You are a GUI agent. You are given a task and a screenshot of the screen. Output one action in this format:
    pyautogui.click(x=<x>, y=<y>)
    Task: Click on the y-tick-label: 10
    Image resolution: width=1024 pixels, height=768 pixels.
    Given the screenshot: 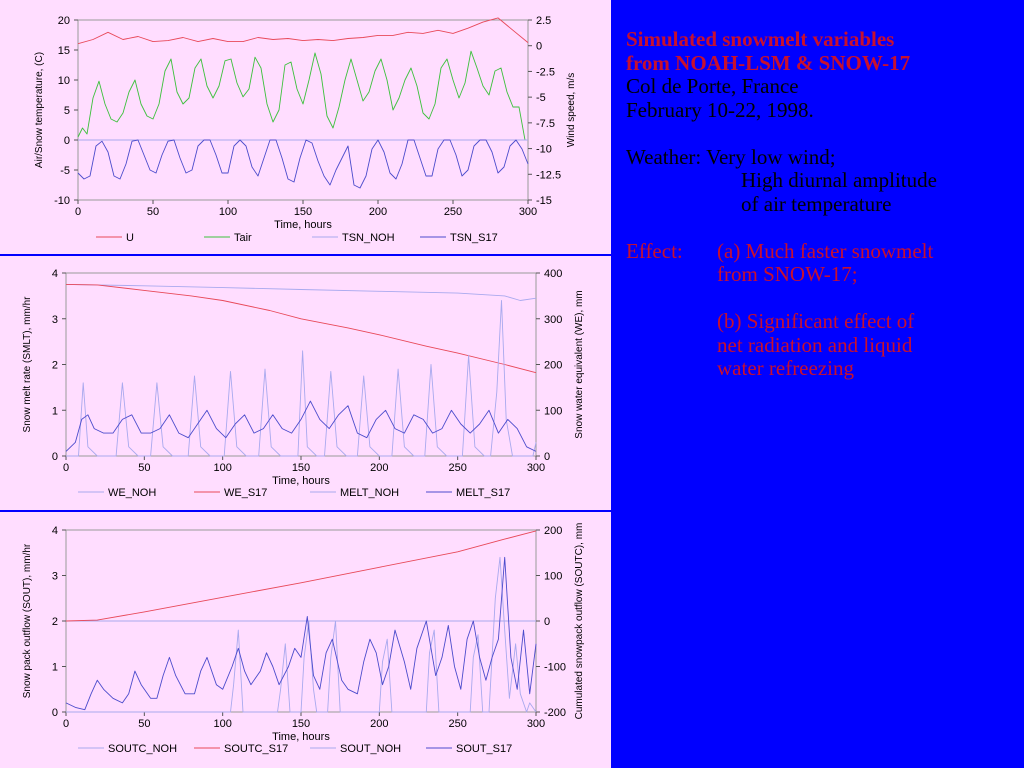 What is the action you would take?
    pyautogui.click(x=64, y=81)
    